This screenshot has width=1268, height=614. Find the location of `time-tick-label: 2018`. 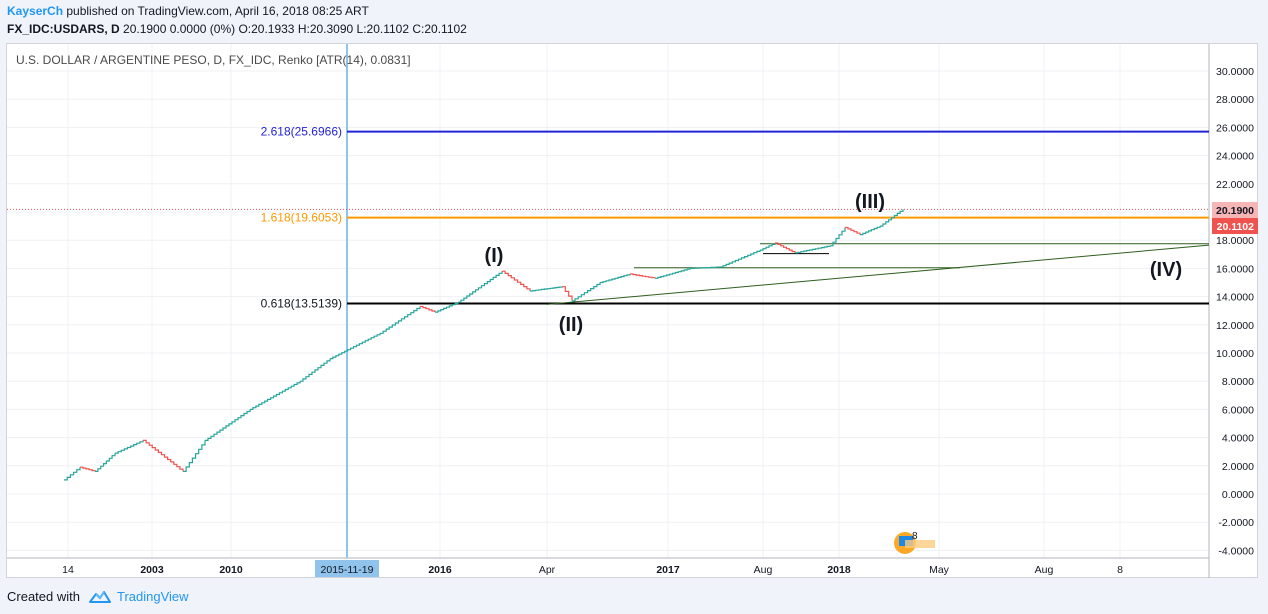

time-tick-label: 2018 is located at coordinates (839, 570).